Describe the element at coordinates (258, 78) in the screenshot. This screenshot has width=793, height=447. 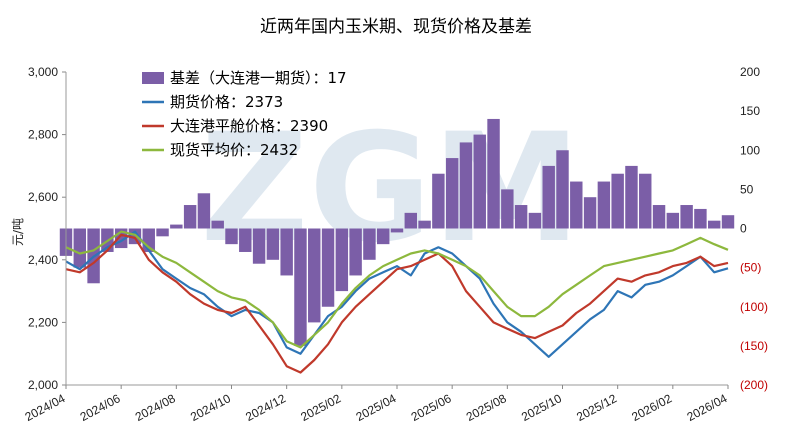
I see `legend-label: 基差（大连港一期货）：17` at that location.